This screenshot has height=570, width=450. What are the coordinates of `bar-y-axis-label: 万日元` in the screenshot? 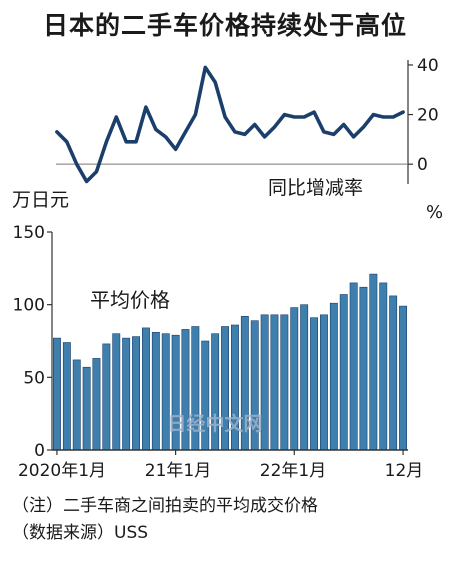 It's located at (40, 200).